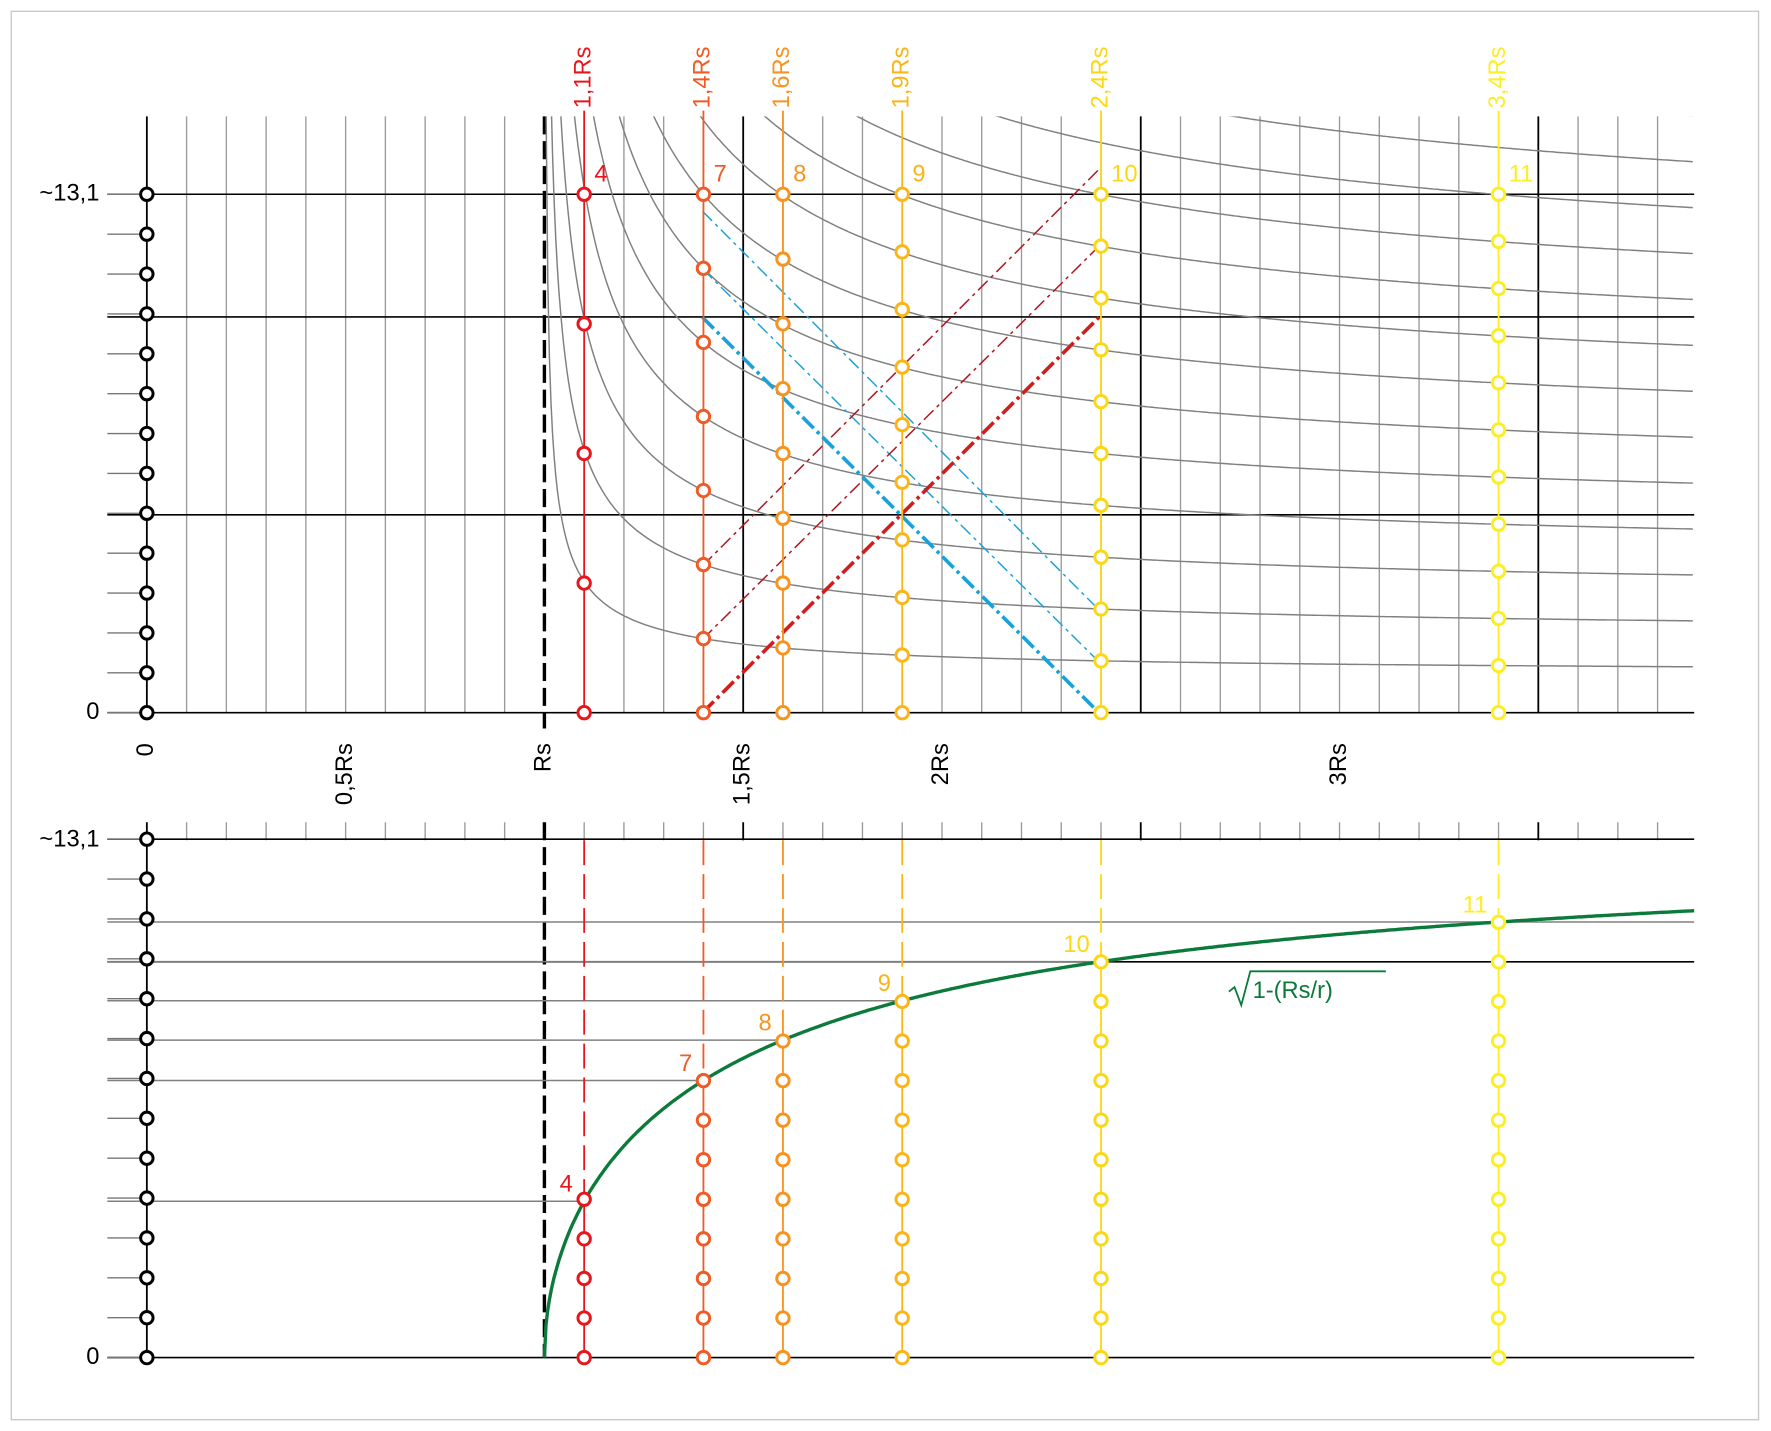  What do you see at coordinates (742, 774) in the screenshot?
I see `x-label: 1,5Rs` at bounding box center [742, 774].